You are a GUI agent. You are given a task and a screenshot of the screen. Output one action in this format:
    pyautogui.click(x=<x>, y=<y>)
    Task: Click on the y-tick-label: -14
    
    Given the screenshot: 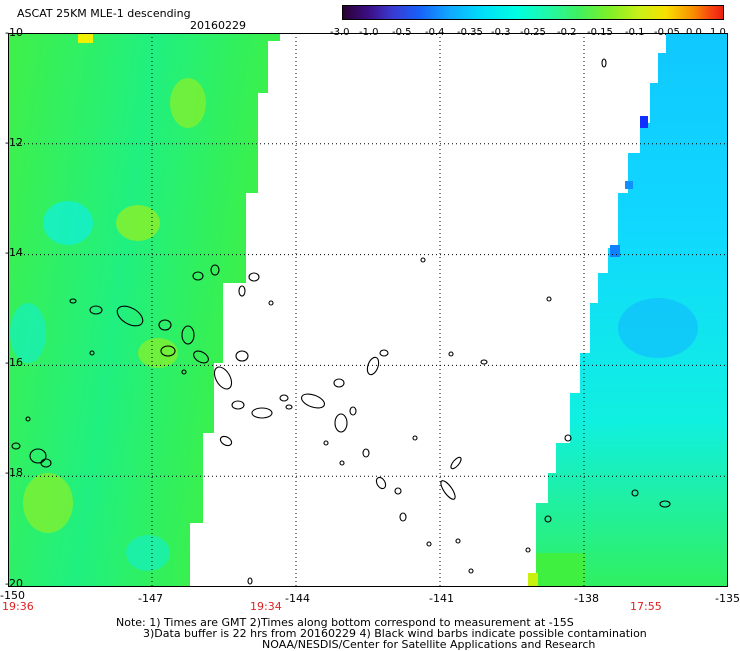 What is the action you would take?
    pyautogui.click(x=14, y=252)
    